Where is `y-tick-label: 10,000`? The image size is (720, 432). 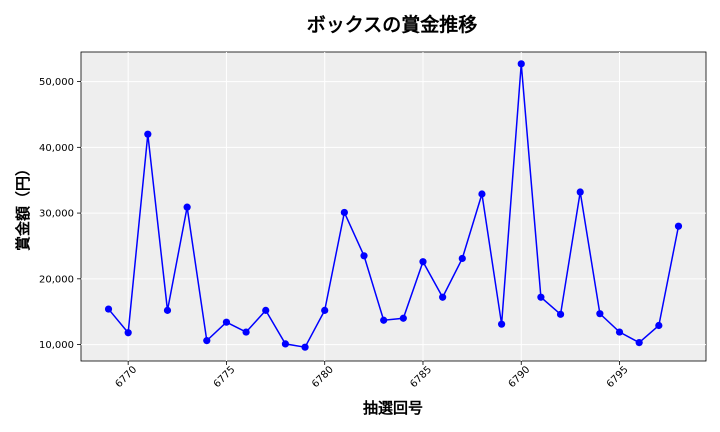 y-tick-label: 10,000 is located at coordinates (56, 345).